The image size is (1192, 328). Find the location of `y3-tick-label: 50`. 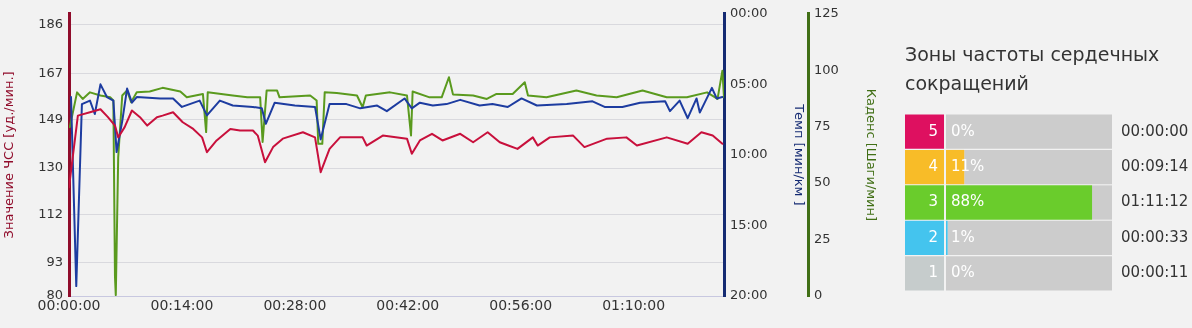

y3-tick-label: 50 is located at coordinates (822, 182).